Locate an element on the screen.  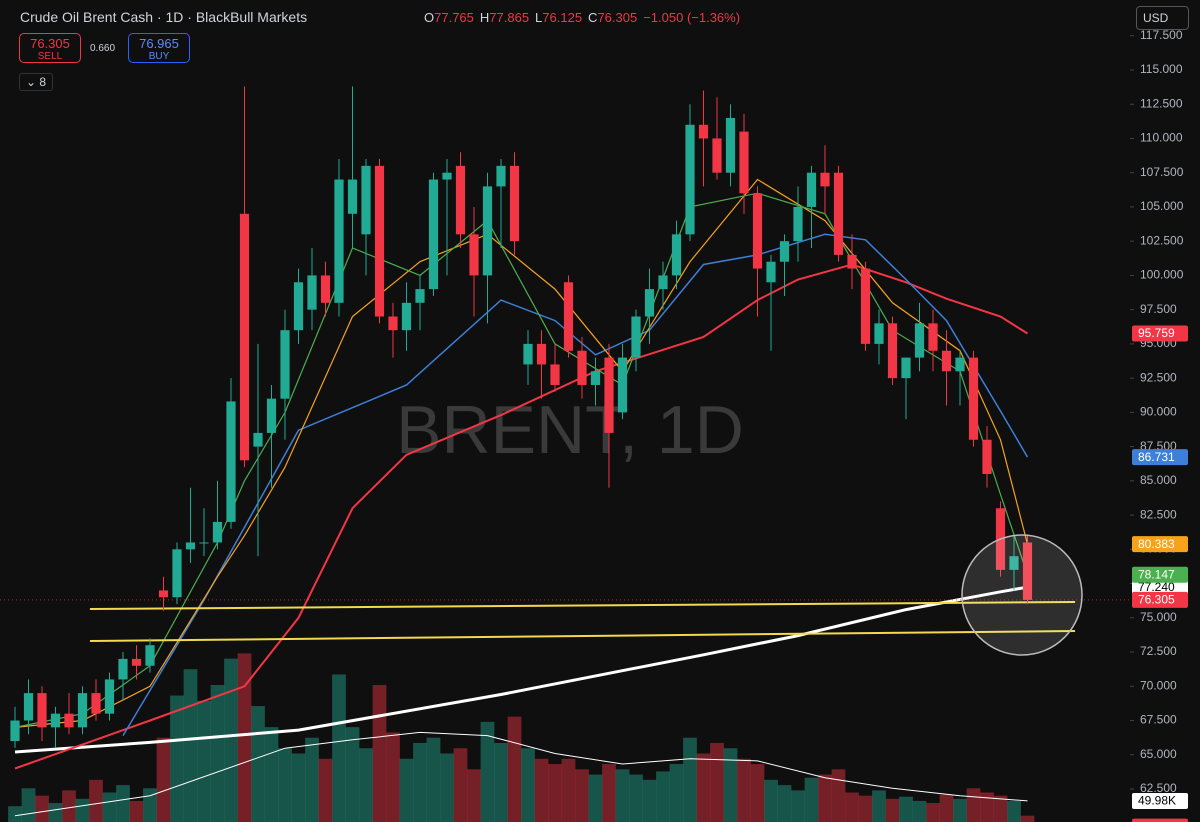
buy-button: 76.965 BUY is located at coordinates (159, 48).